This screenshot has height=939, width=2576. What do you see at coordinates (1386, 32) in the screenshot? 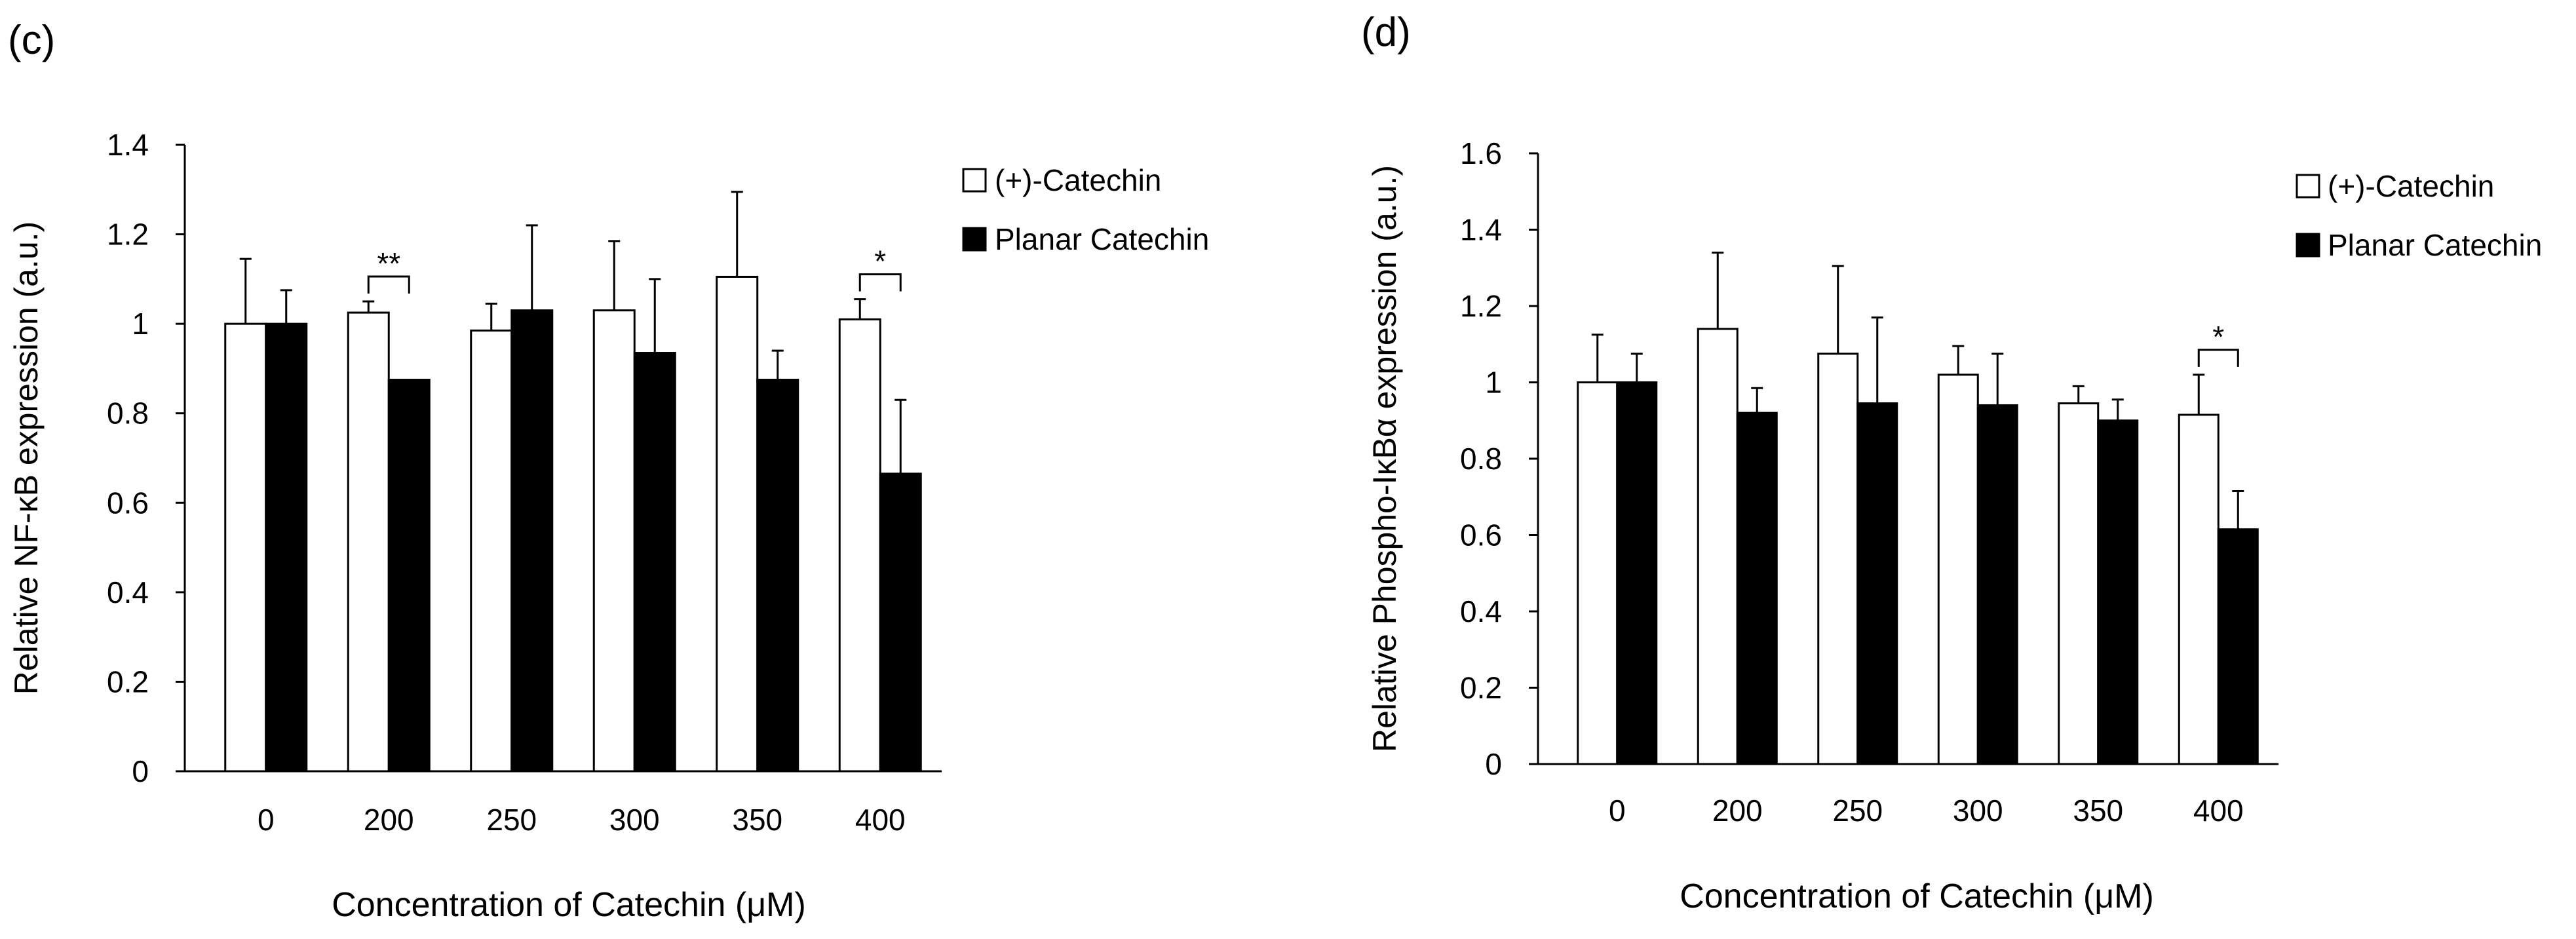
I see `panel-label: (d)` at bounding box center [1386, 32].